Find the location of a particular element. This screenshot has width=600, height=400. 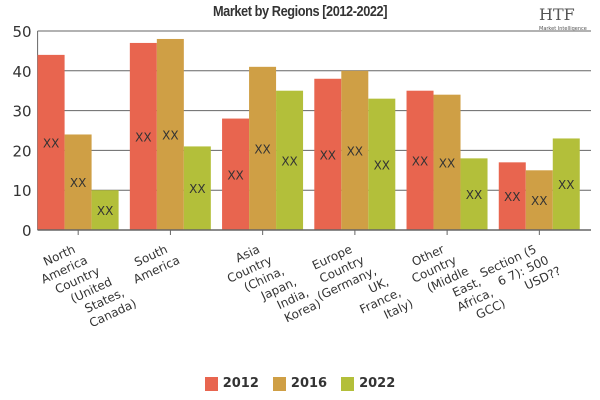

x-tick-label: AsiaCountry(China,Japan,India,Korea) is located at coordinates (271, 284).